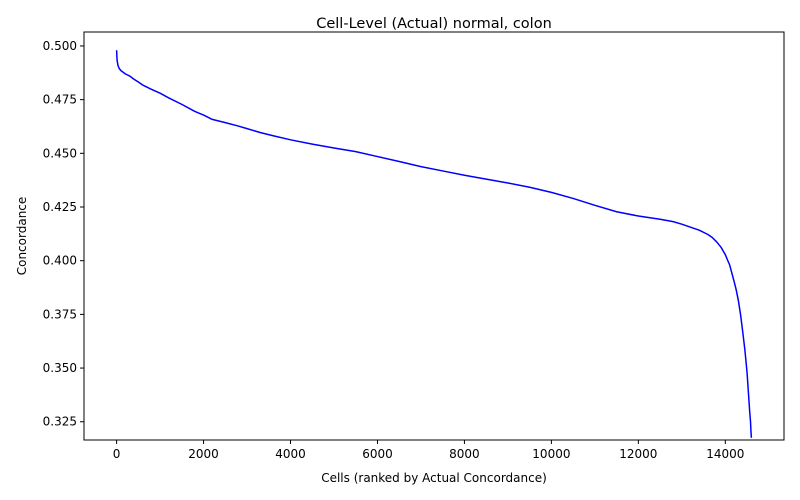 Image resolution: width=800 pixels, height=500 pixels. I want to click on chart-title: Cell-Level (Actual) normal, colon, so click(434, 24).